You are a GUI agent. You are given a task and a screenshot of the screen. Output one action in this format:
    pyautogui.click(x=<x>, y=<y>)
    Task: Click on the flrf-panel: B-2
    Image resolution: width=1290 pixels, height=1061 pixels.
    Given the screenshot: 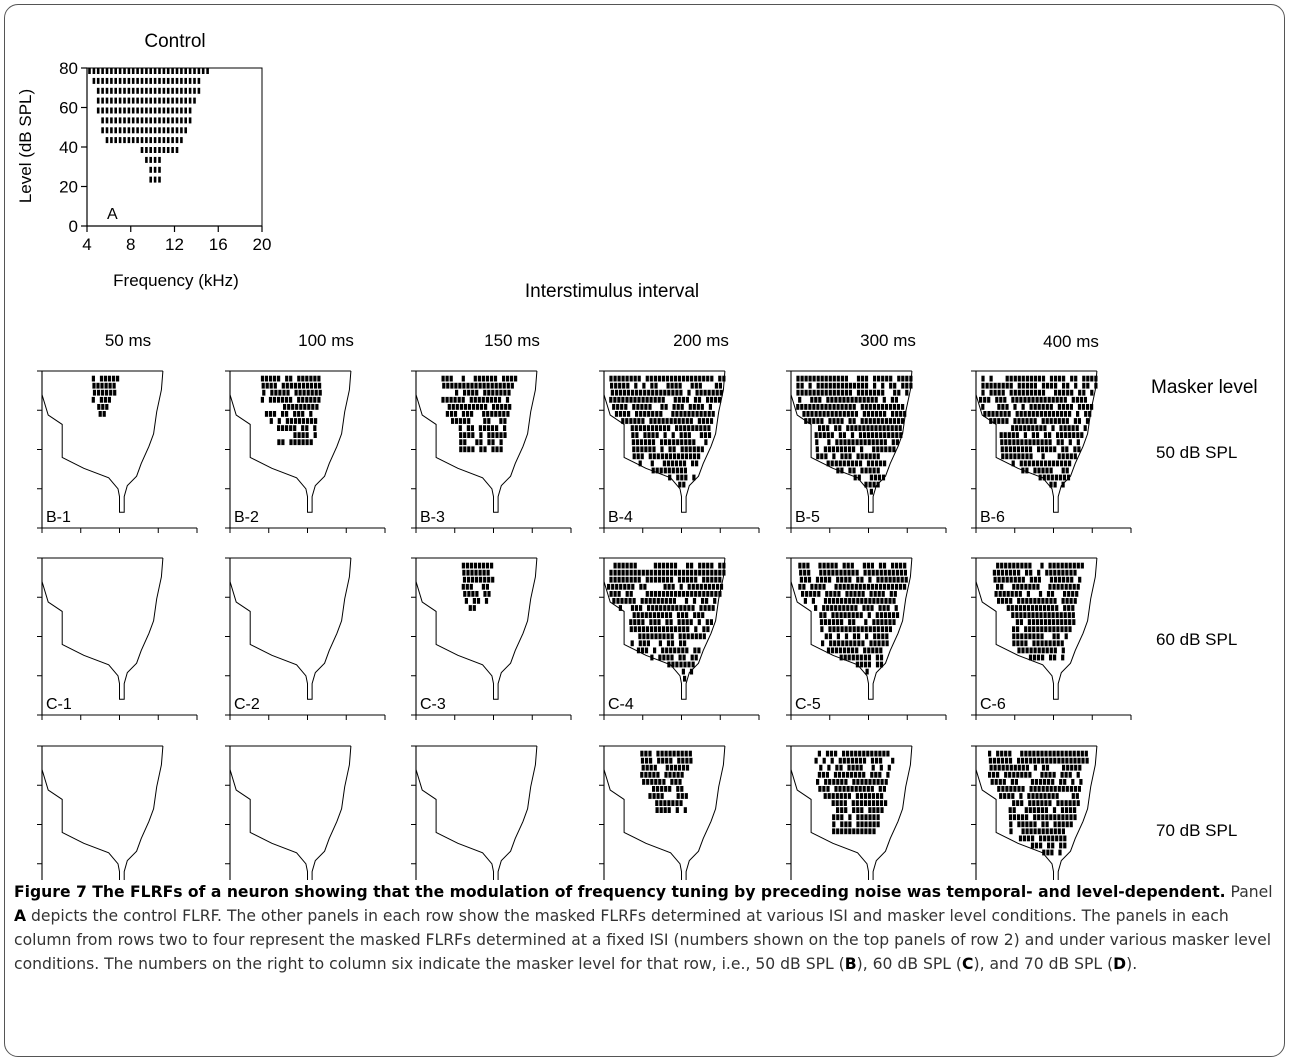 What is the action you would take?
    pyautogui.click(x=305, y=451)
    